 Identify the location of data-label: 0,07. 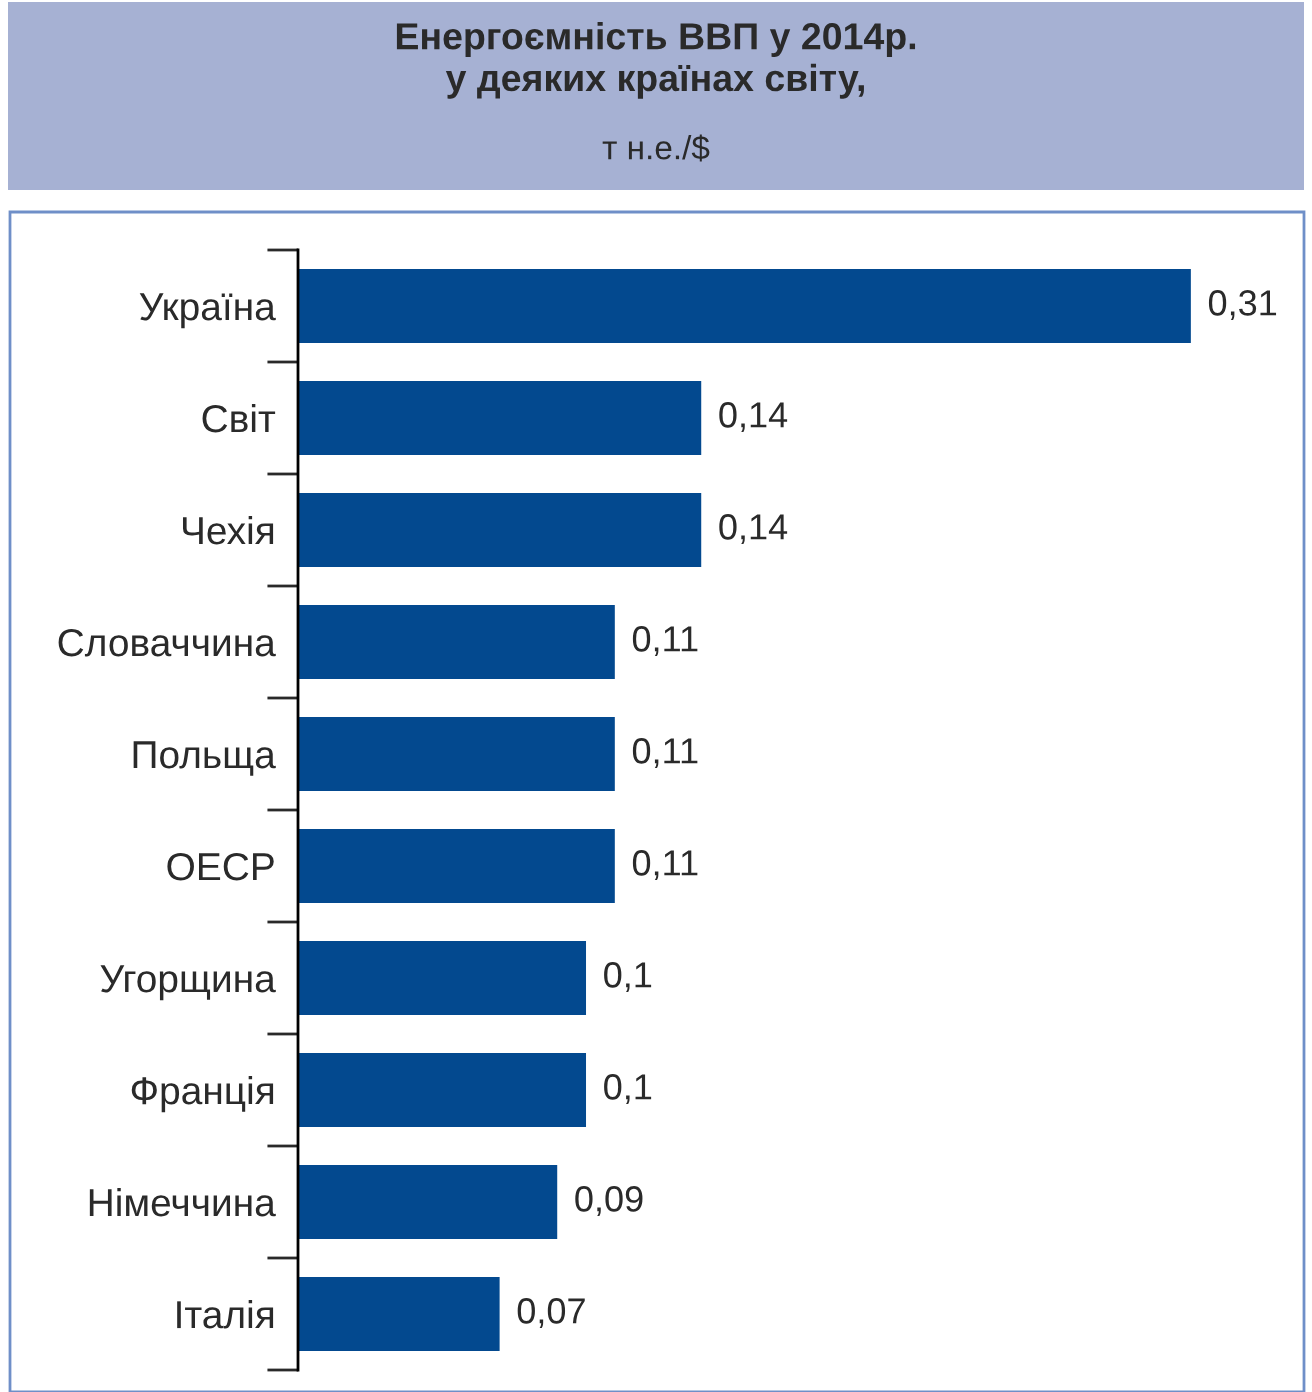
(551, 1313).